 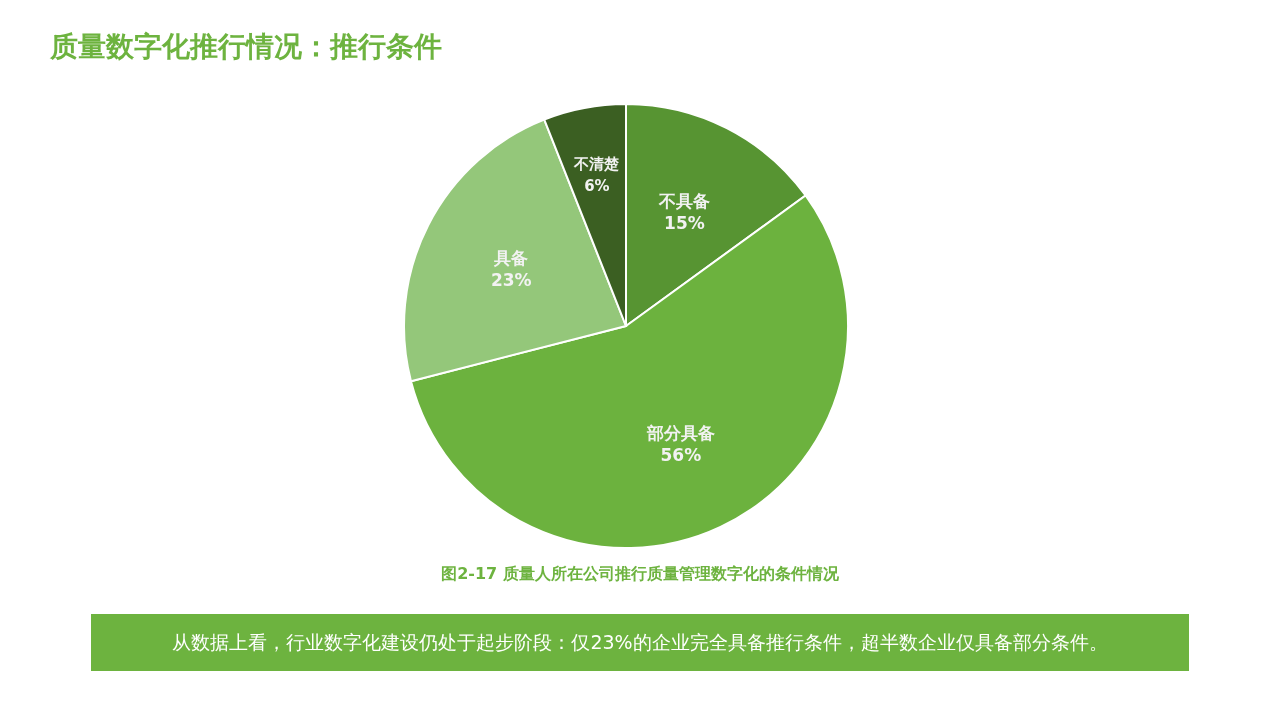 I want to click on data-label: 6%, so click(x=597, y=186).